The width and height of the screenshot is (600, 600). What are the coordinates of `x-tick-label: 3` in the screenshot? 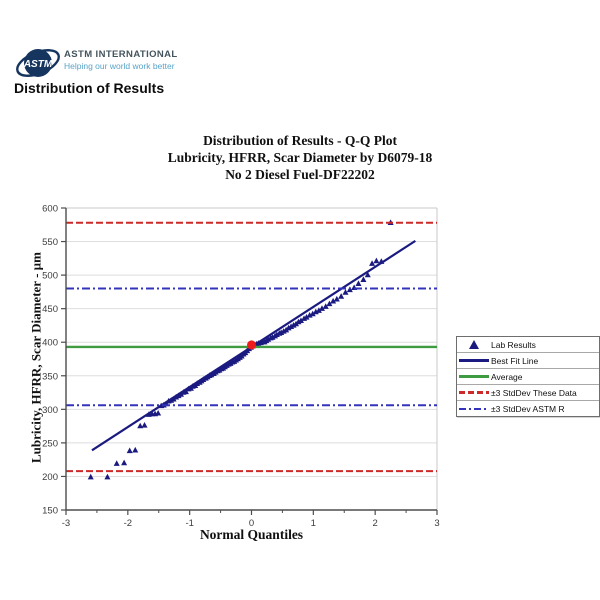 It's located at (436, 523).